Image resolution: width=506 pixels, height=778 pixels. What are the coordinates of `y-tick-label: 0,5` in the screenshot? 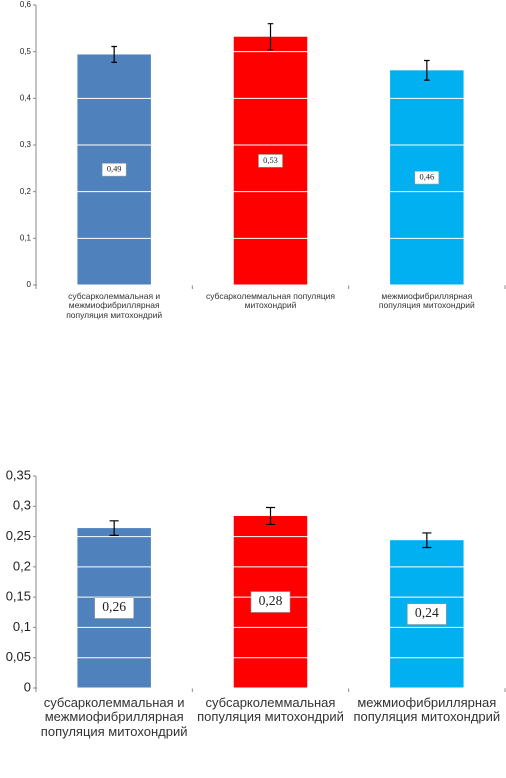 It's located at (26, 51).